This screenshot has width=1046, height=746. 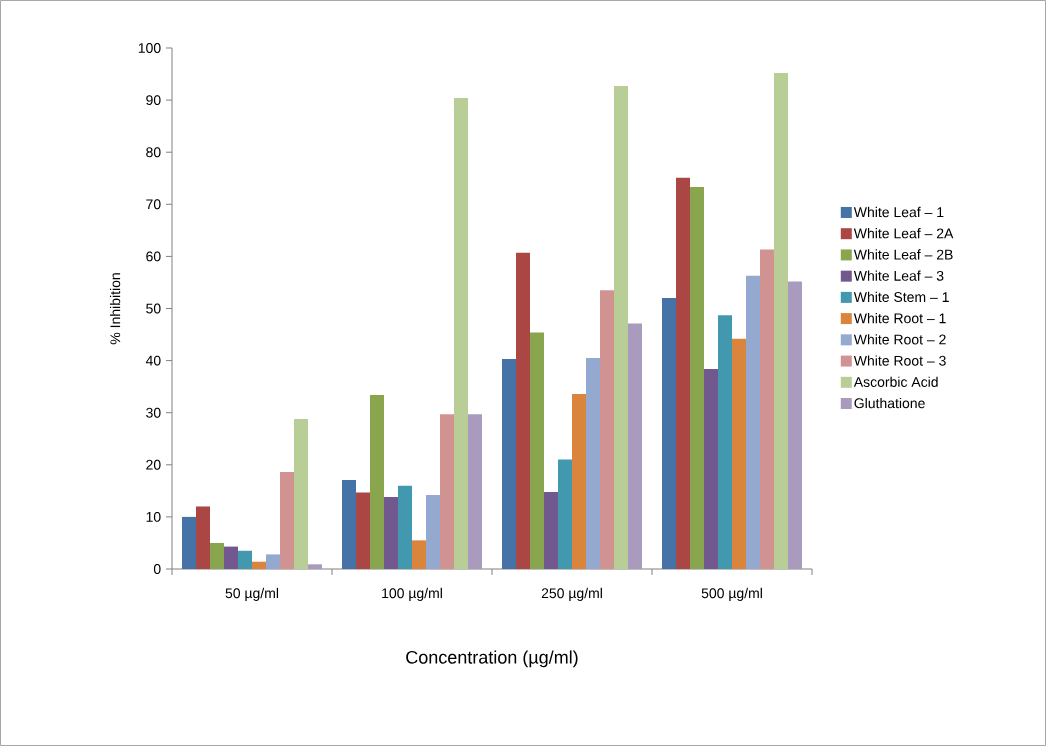 I want to click on x-axis-title: Concentration (µg/ml), so click(x=492, y=659).